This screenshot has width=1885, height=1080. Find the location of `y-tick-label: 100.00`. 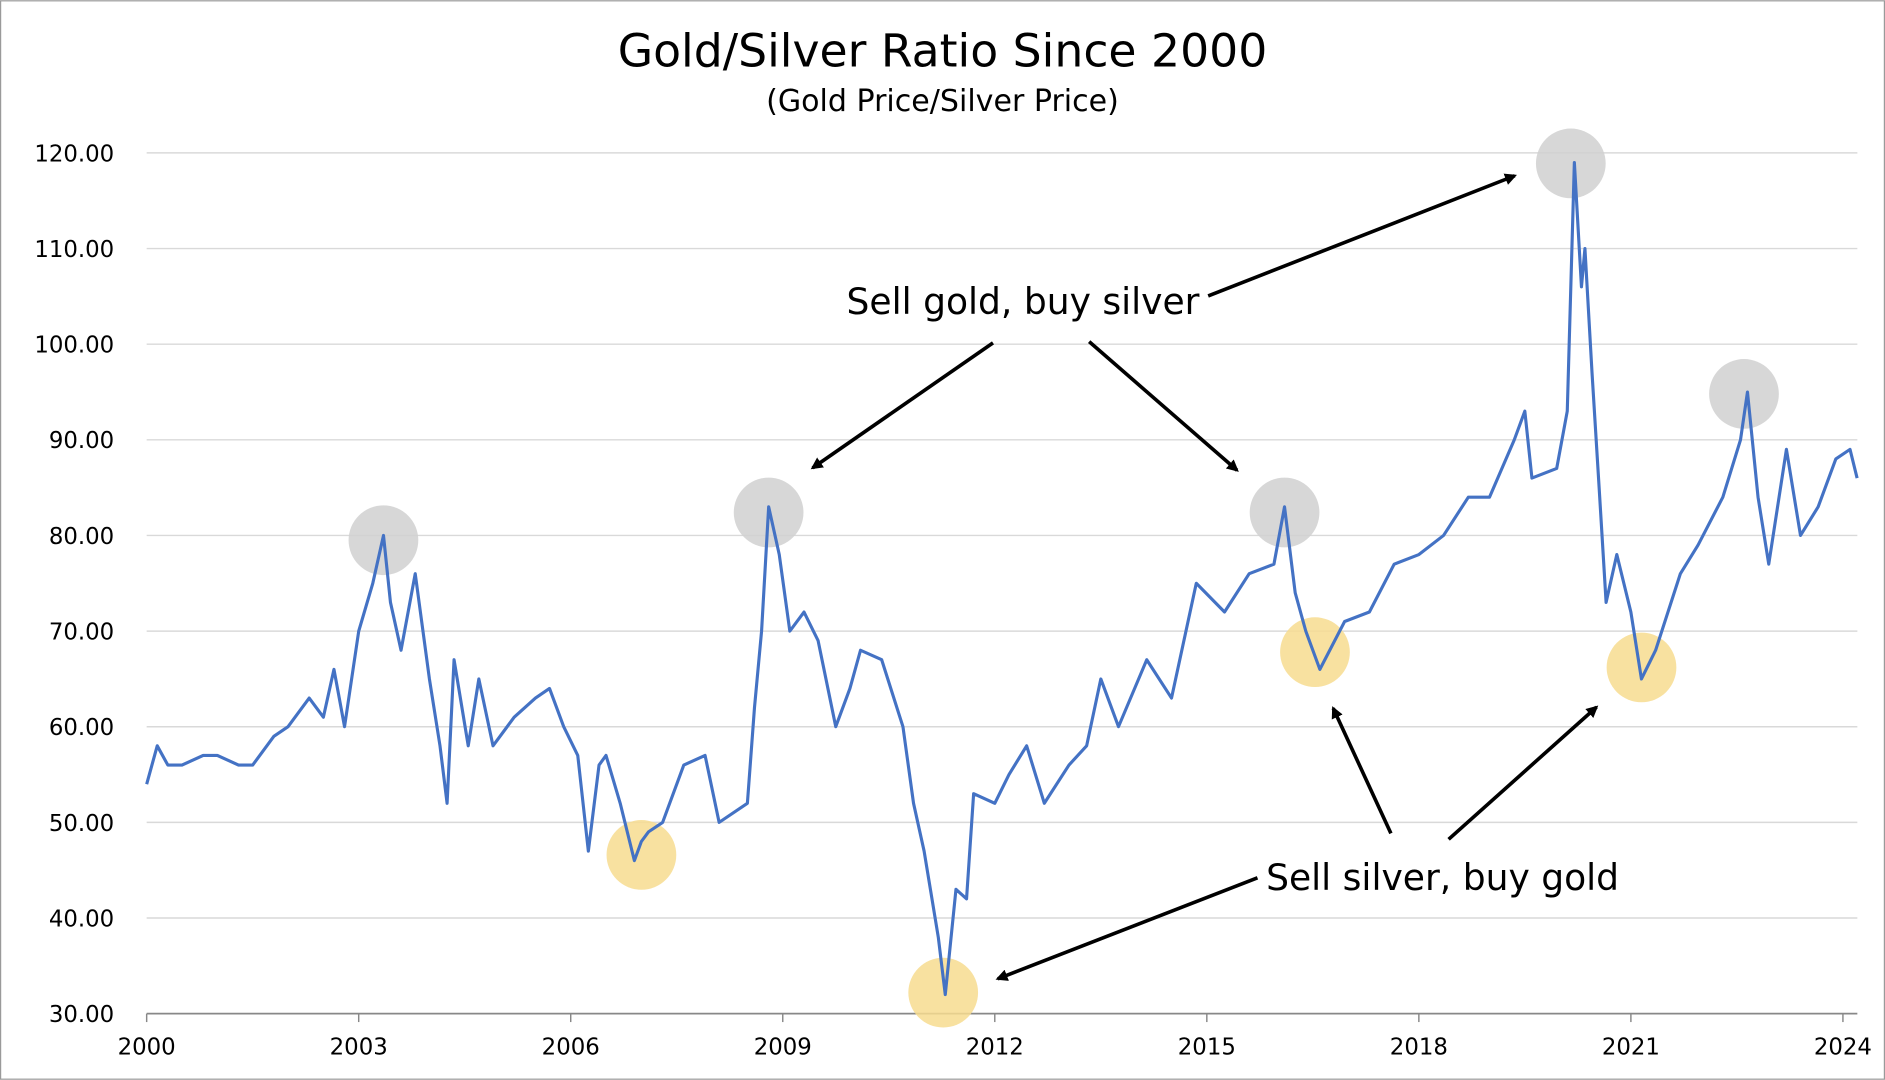

y-tick-label: 100.00 is located at coordinates (74, 346).